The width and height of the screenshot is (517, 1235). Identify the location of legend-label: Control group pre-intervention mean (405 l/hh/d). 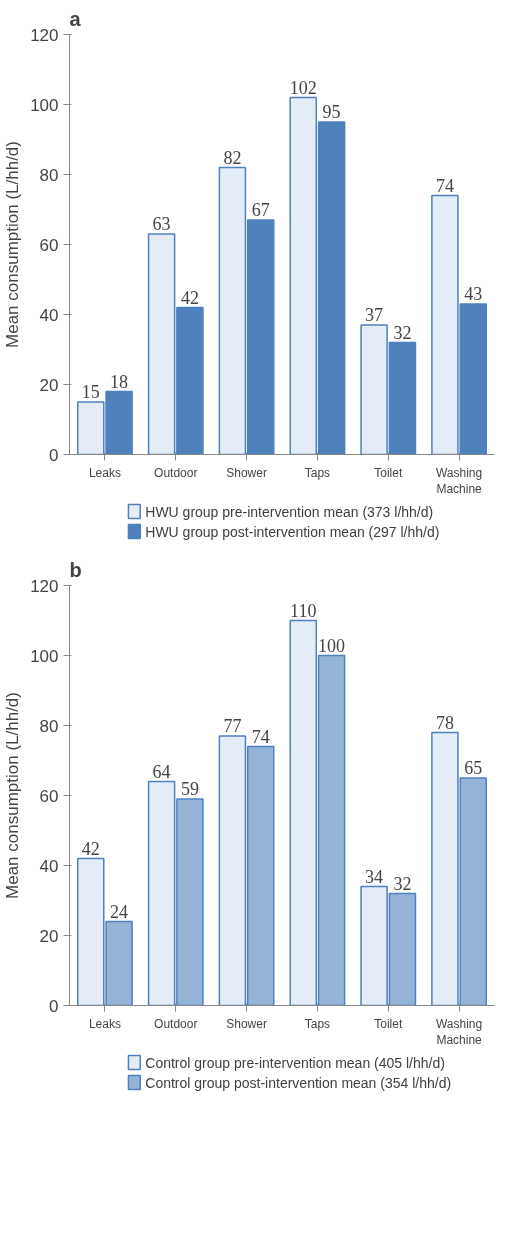
(295, 1062).